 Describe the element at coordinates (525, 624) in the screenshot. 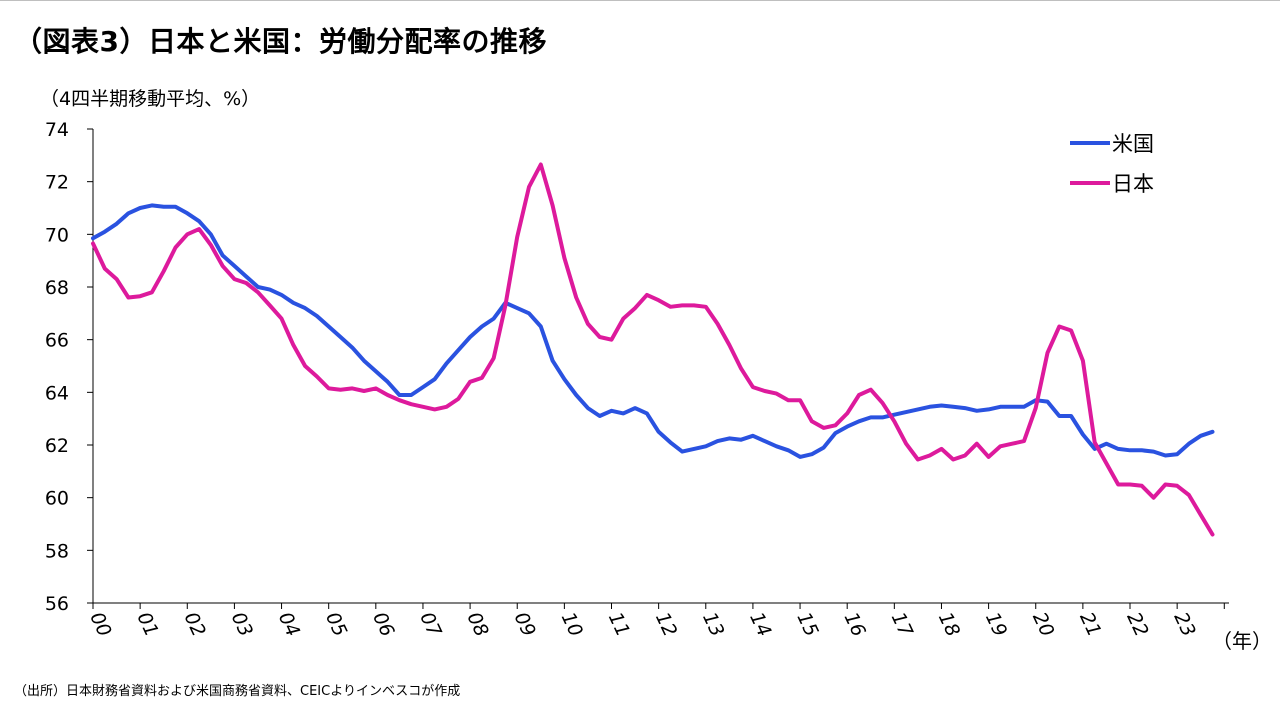

I see `x-tick-label: 09` at that location.